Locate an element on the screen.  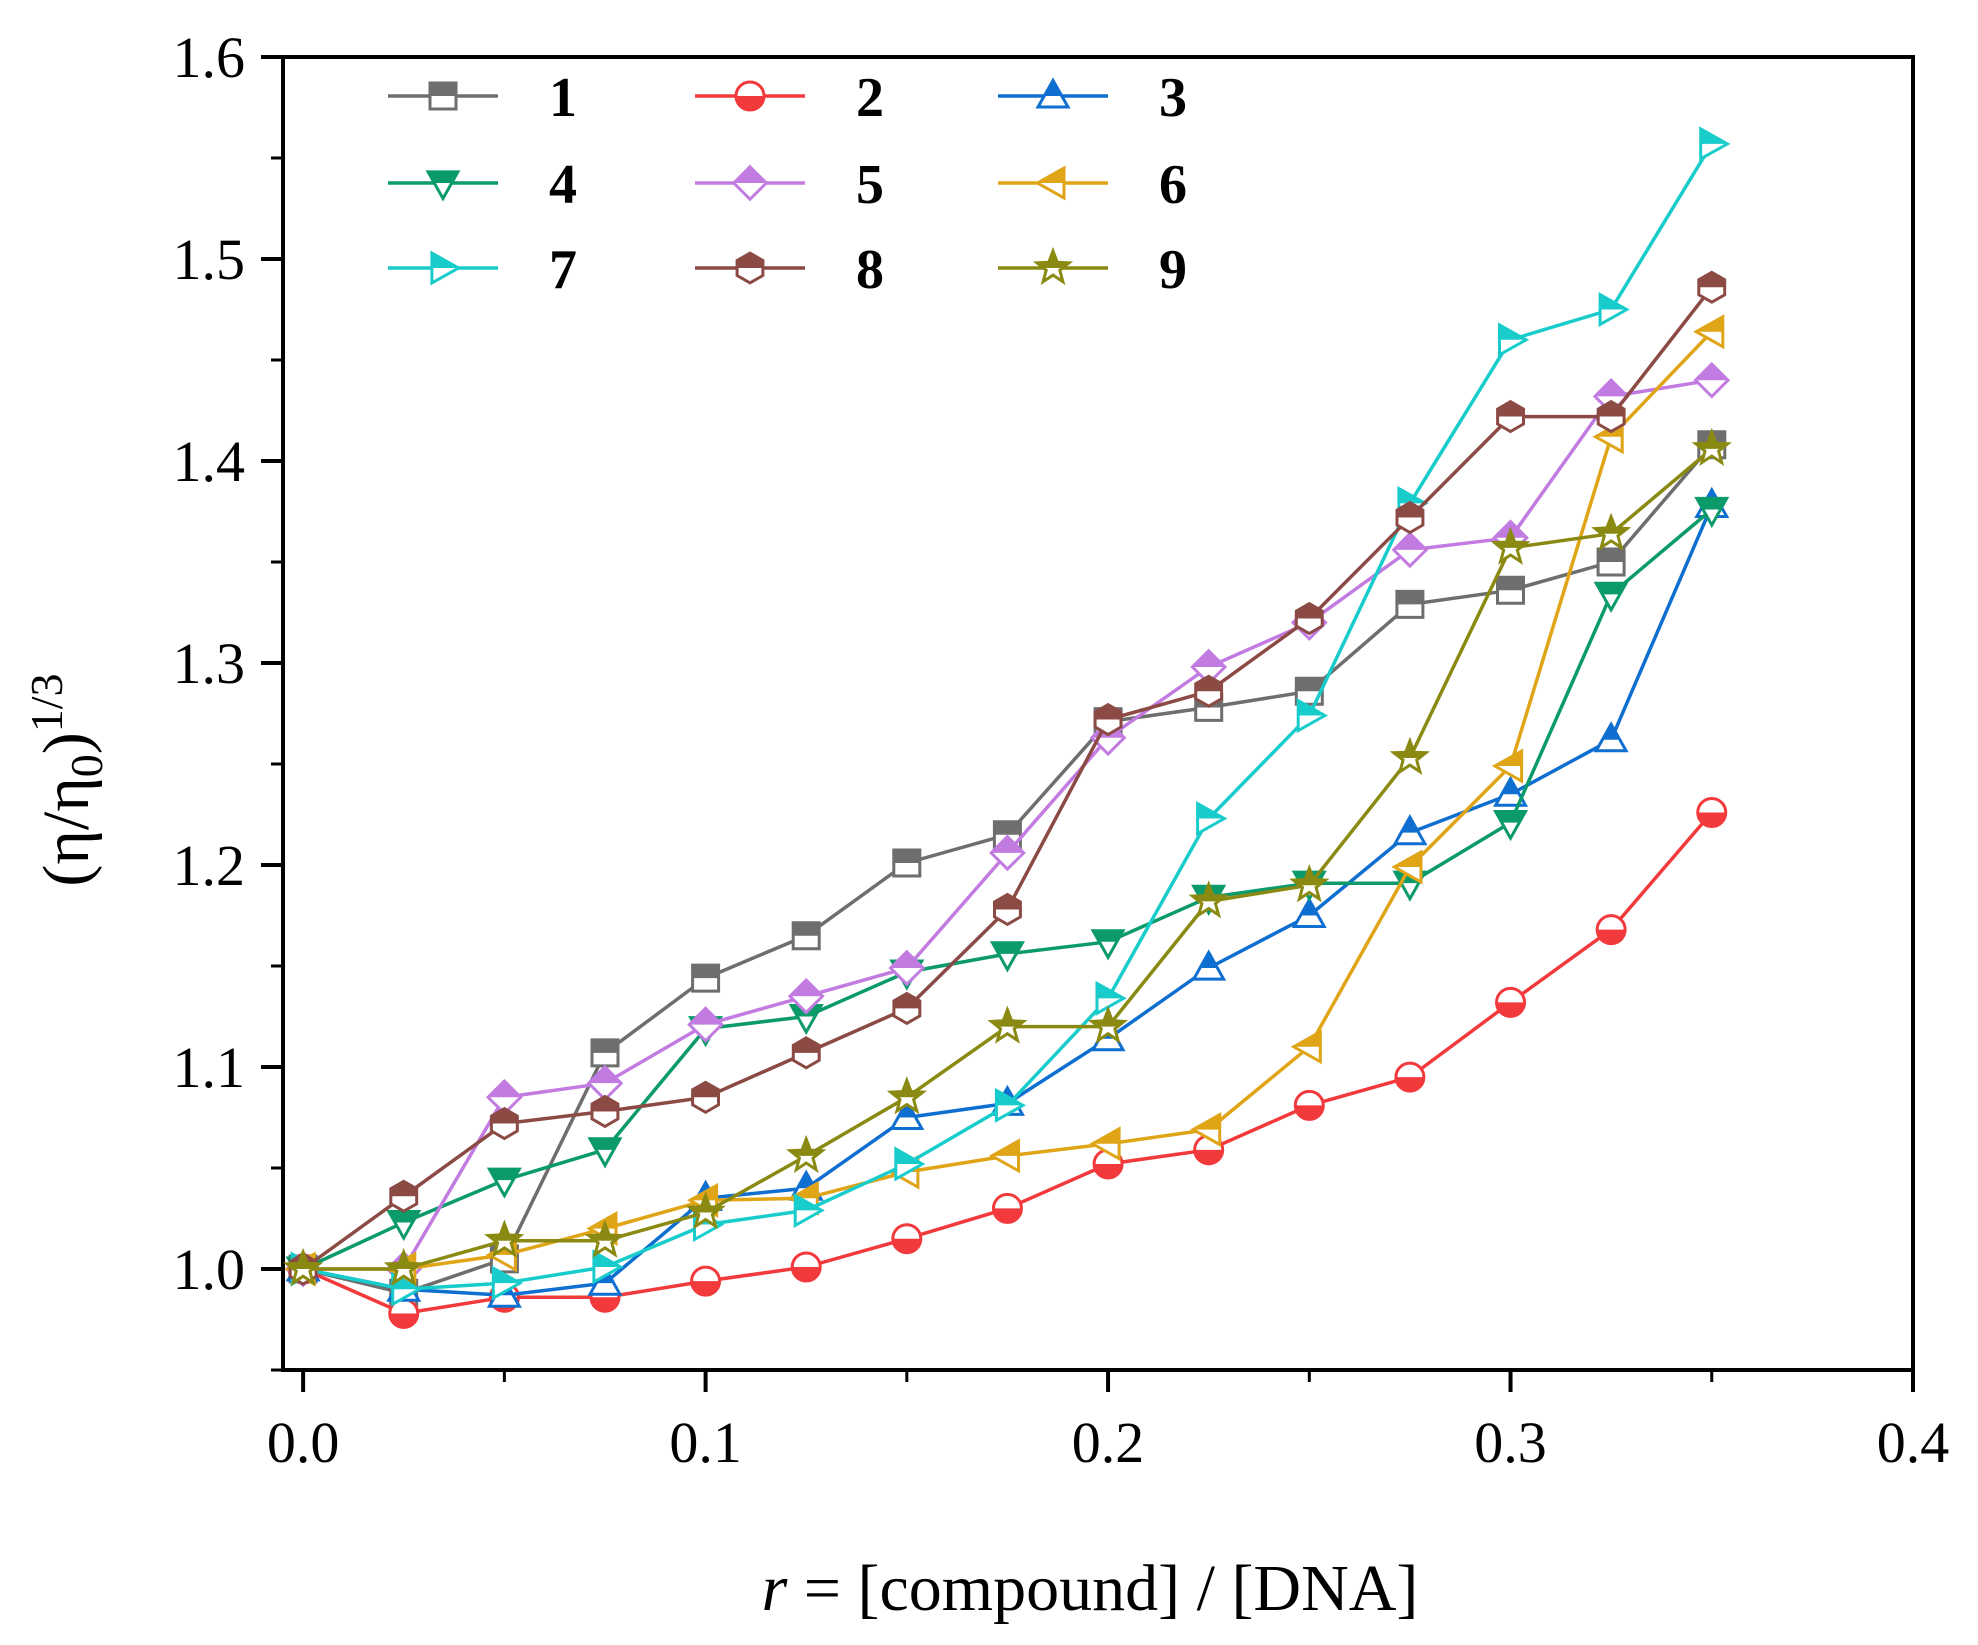
legend-label: 3 is located at coordinates (1173, 98).